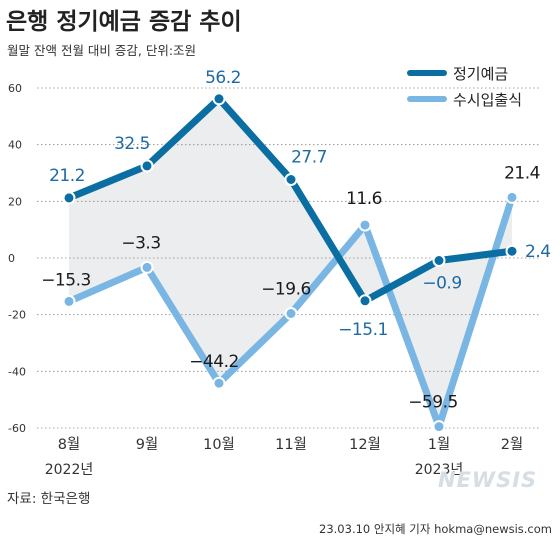 The height and width of the screenshot is (540, 560). What do you see at coordinates (214, 362) in the screenshot?
I see `data-label-savings: −44.2` at bounding box center [214, 362].